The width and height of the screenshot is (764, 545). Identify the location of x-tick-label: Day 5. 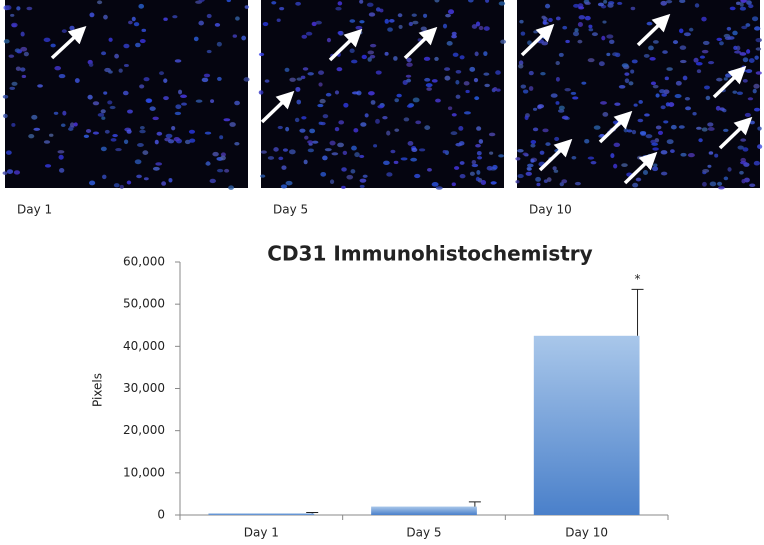
(423, 533).